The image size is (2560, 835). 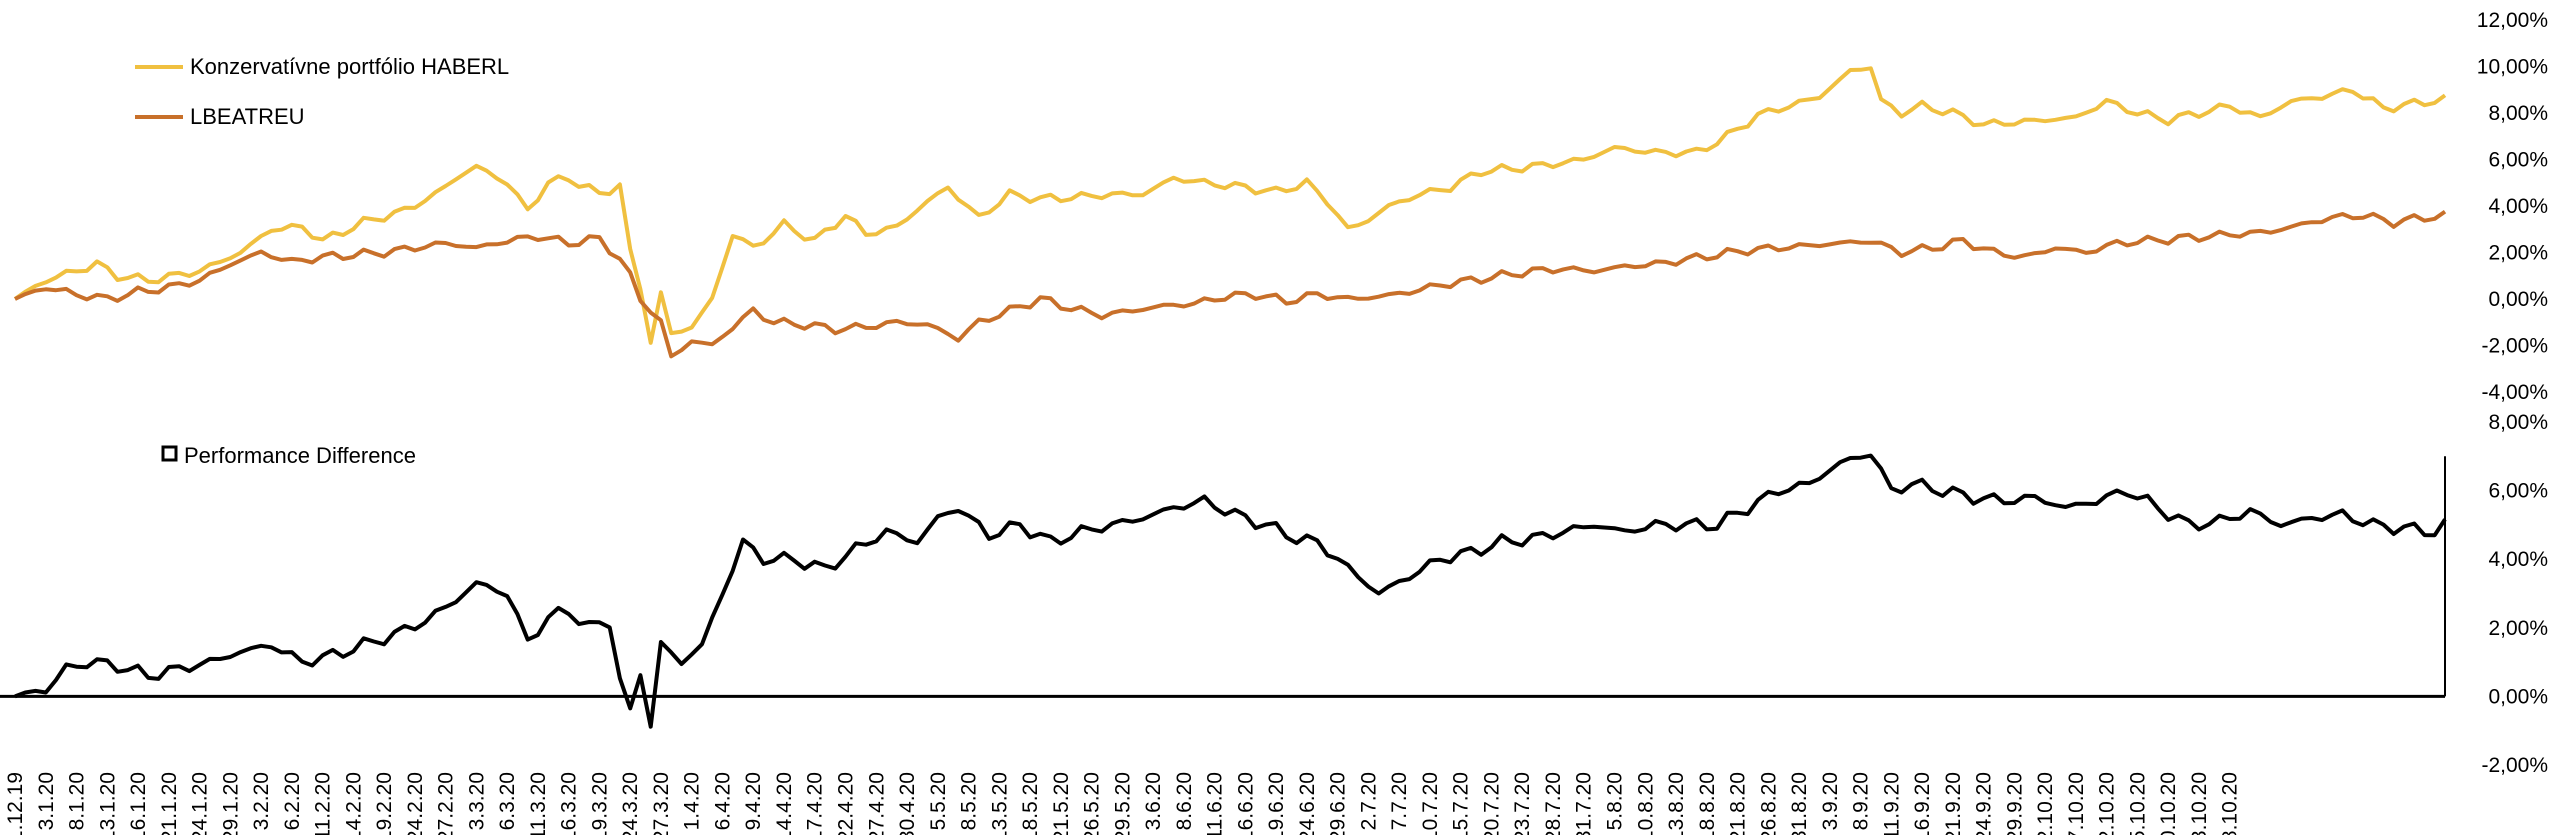 I want to click on x-tick-label: 5.5.20, so click(x=938, y=801).